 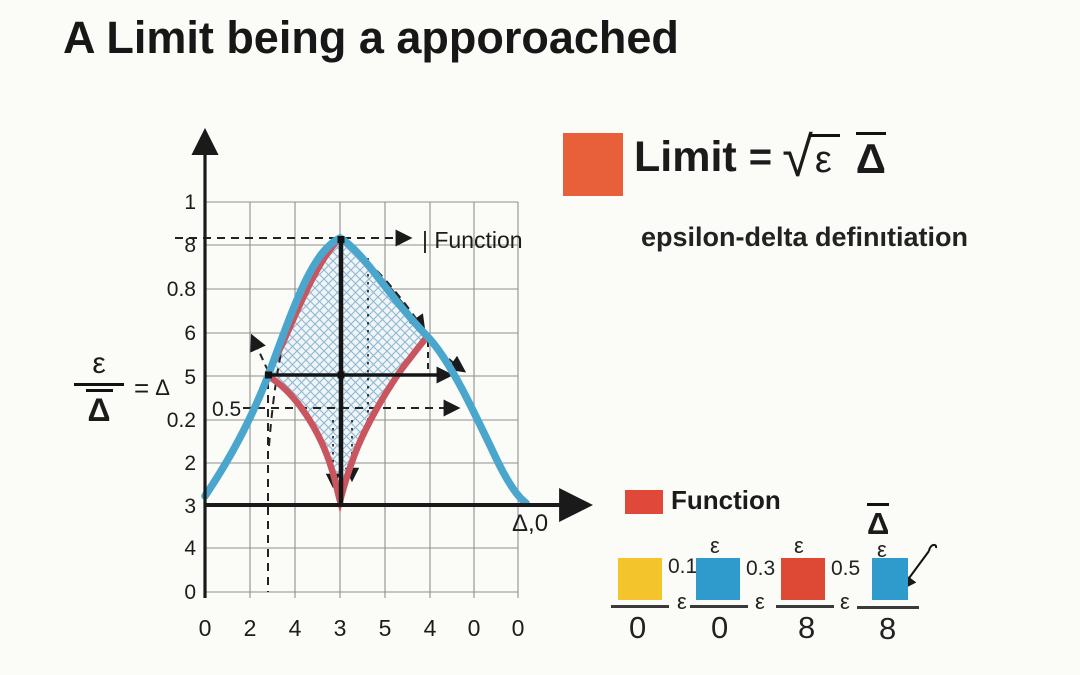 What do you see at coordinates (190, 506) in the screenshot?
I see `y-tick: 3` at bounding box center [190, 506].